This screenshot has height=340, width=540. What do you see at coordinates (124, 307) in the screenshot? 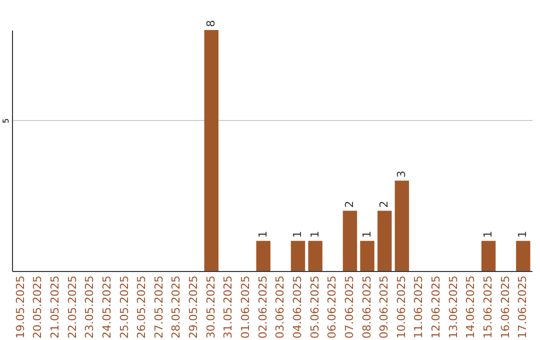
I see `x-tick-label: 25.05.2025` at bounding box center [124, 307].